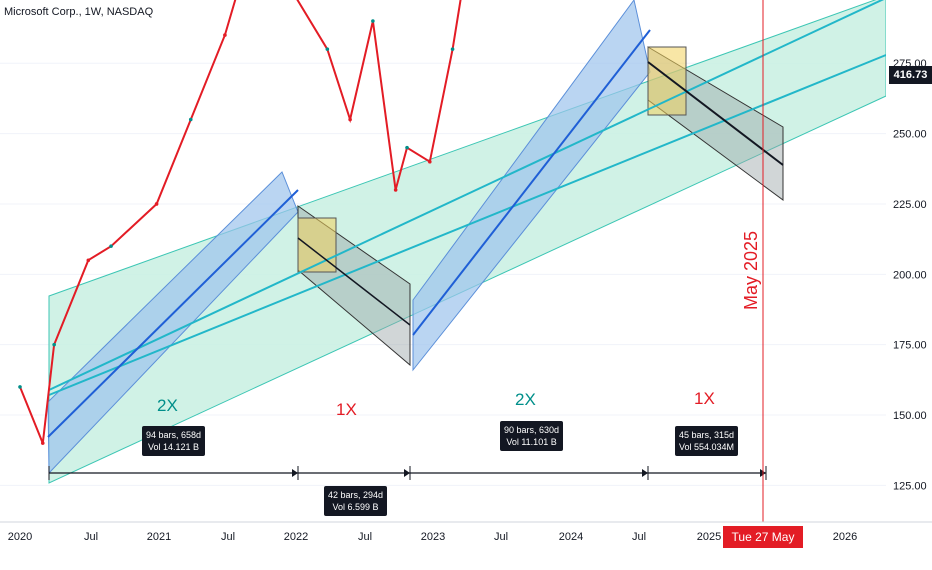 The image size is (932, 570). What do you see at coordinates (910, 135) in the screenshot?
I see `y-tick-label: 250.00` at bounding box center [910, 135].